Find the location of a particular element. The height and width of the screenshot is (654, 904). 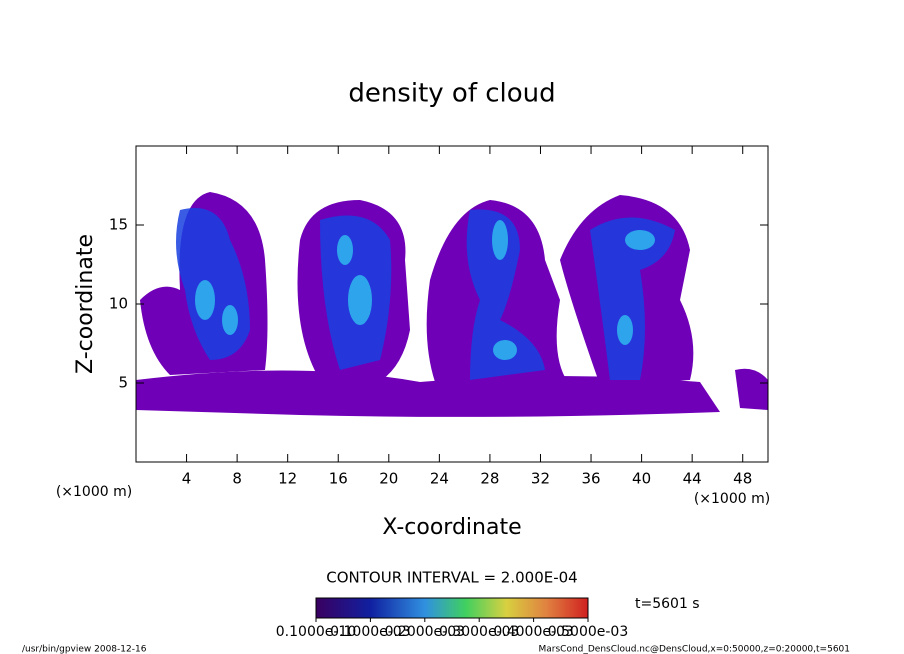

colorbar-tick-label: 0.1000e-10 is located at coordinates (316, 632).